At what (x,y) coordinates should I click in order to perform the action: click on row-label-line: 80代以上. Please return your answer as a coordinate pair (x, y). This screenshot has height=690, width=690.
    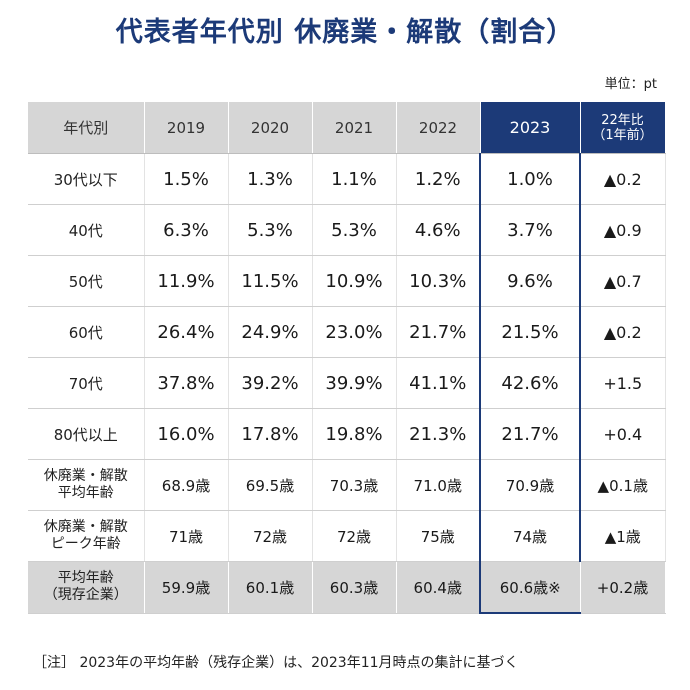
    Looking at the image, I should click on (85, 434).